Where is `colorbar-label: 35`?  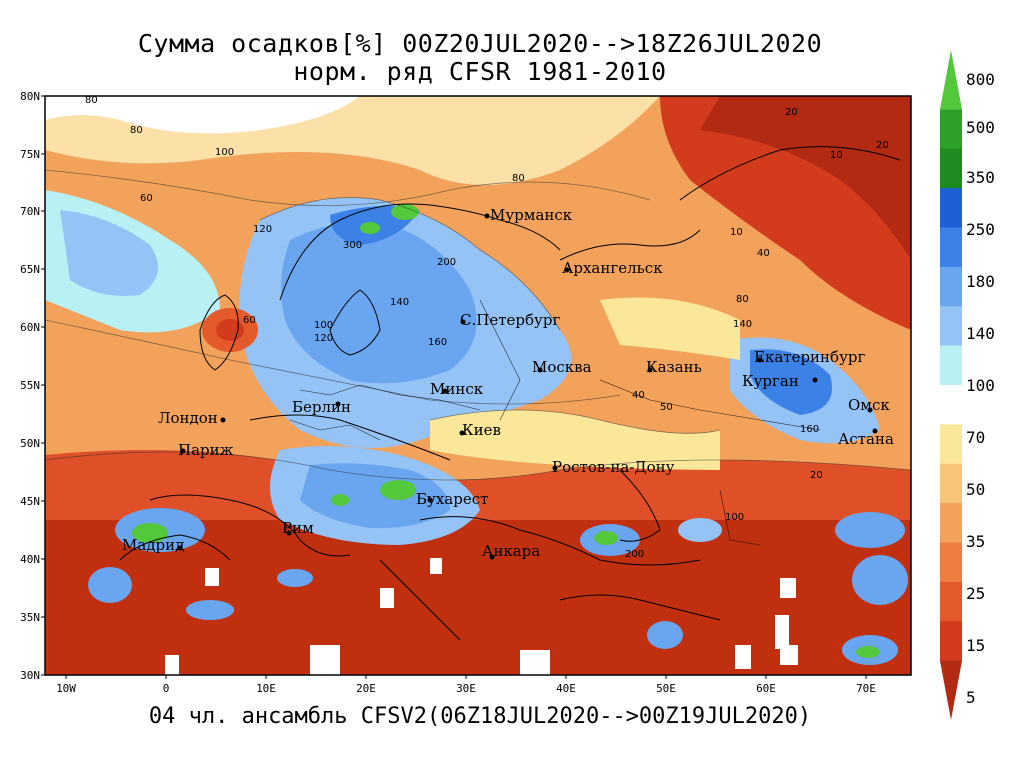
colorbar-label: 35 is located at coordinates (976, 541).